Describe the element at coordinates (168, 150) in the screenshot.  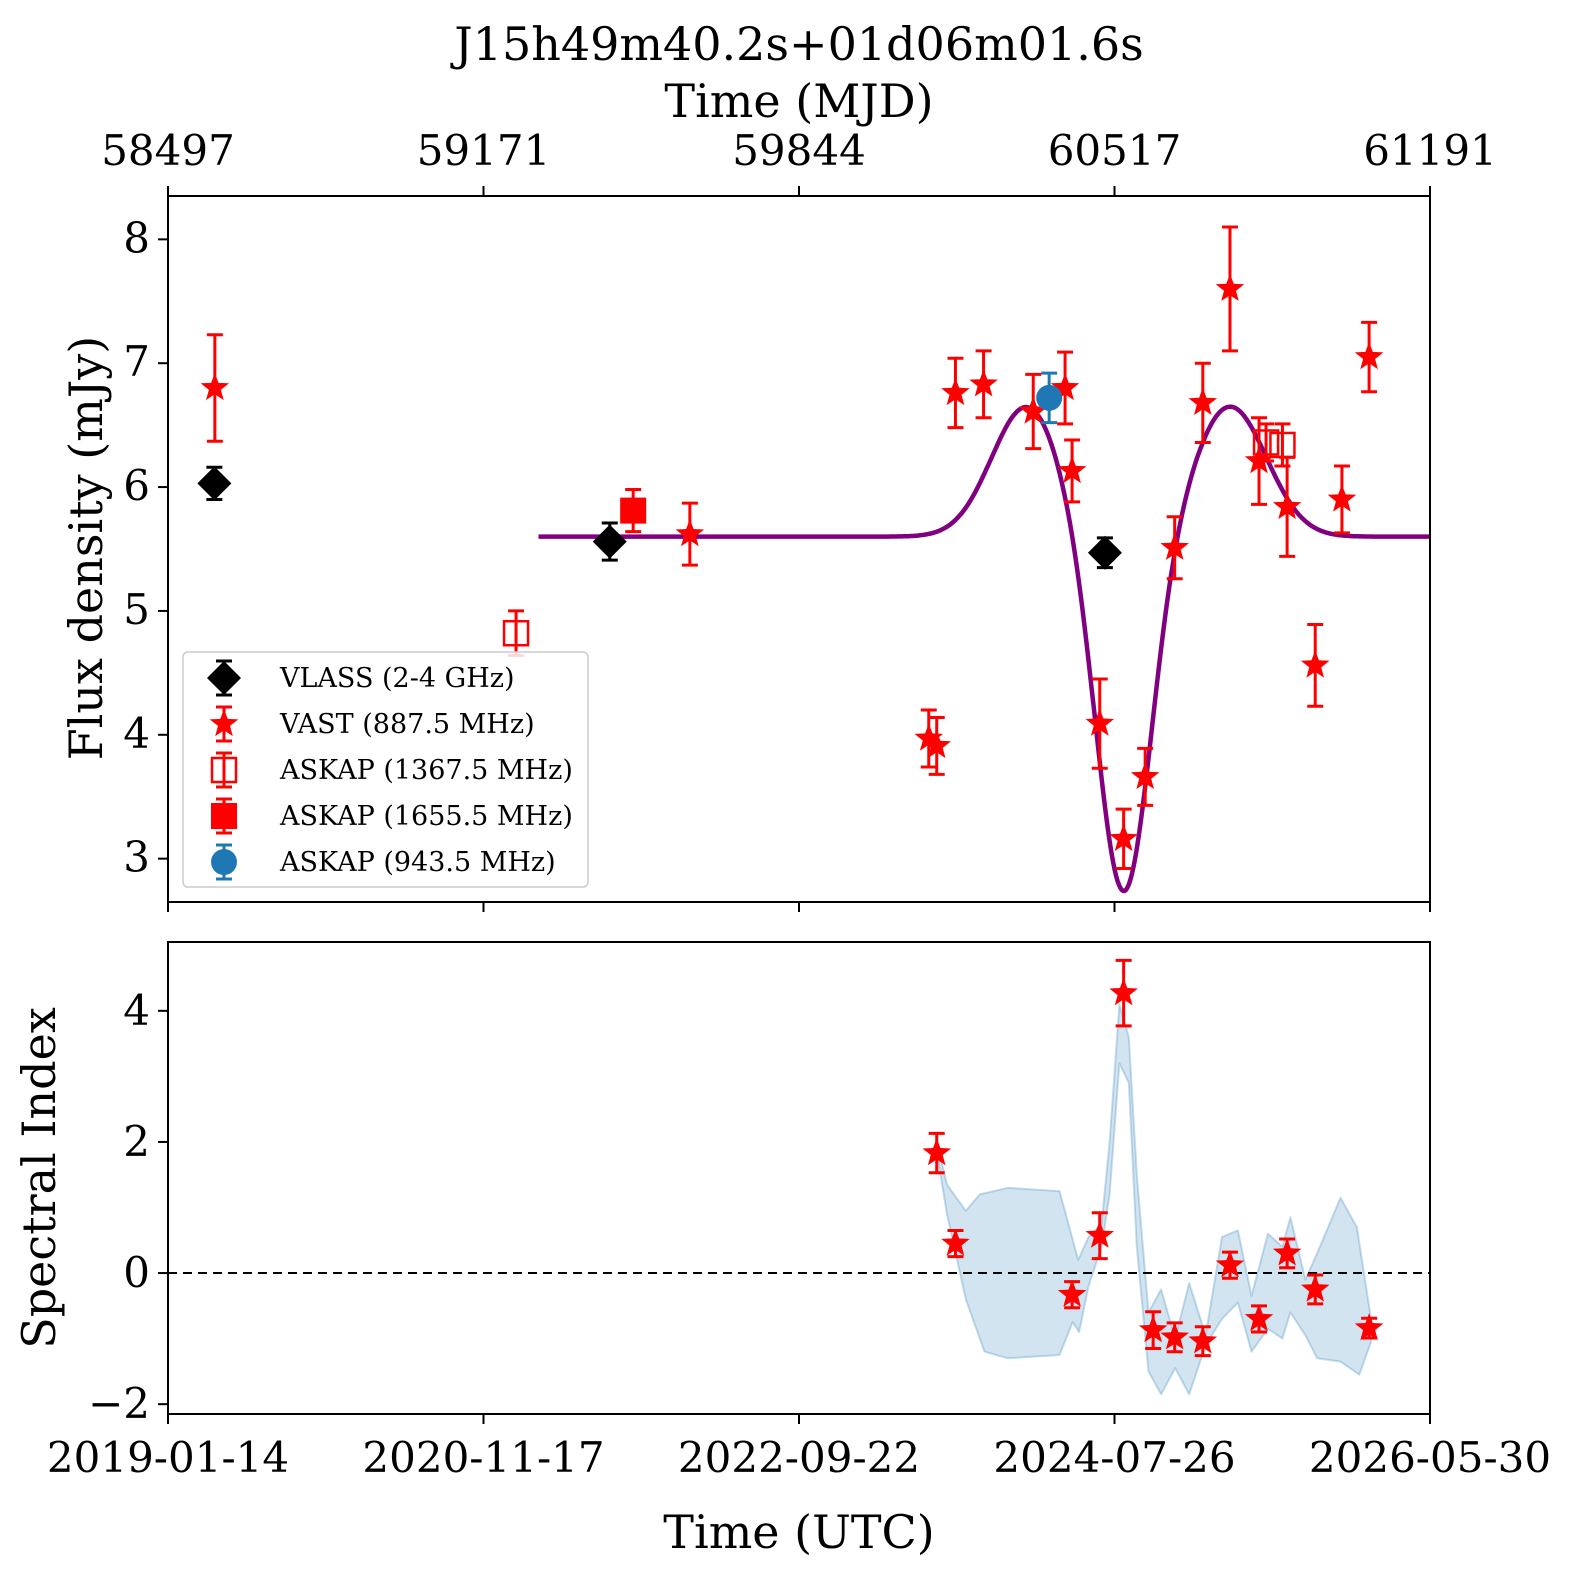
I see `top-mjd-tick-label: 58497` at that location.